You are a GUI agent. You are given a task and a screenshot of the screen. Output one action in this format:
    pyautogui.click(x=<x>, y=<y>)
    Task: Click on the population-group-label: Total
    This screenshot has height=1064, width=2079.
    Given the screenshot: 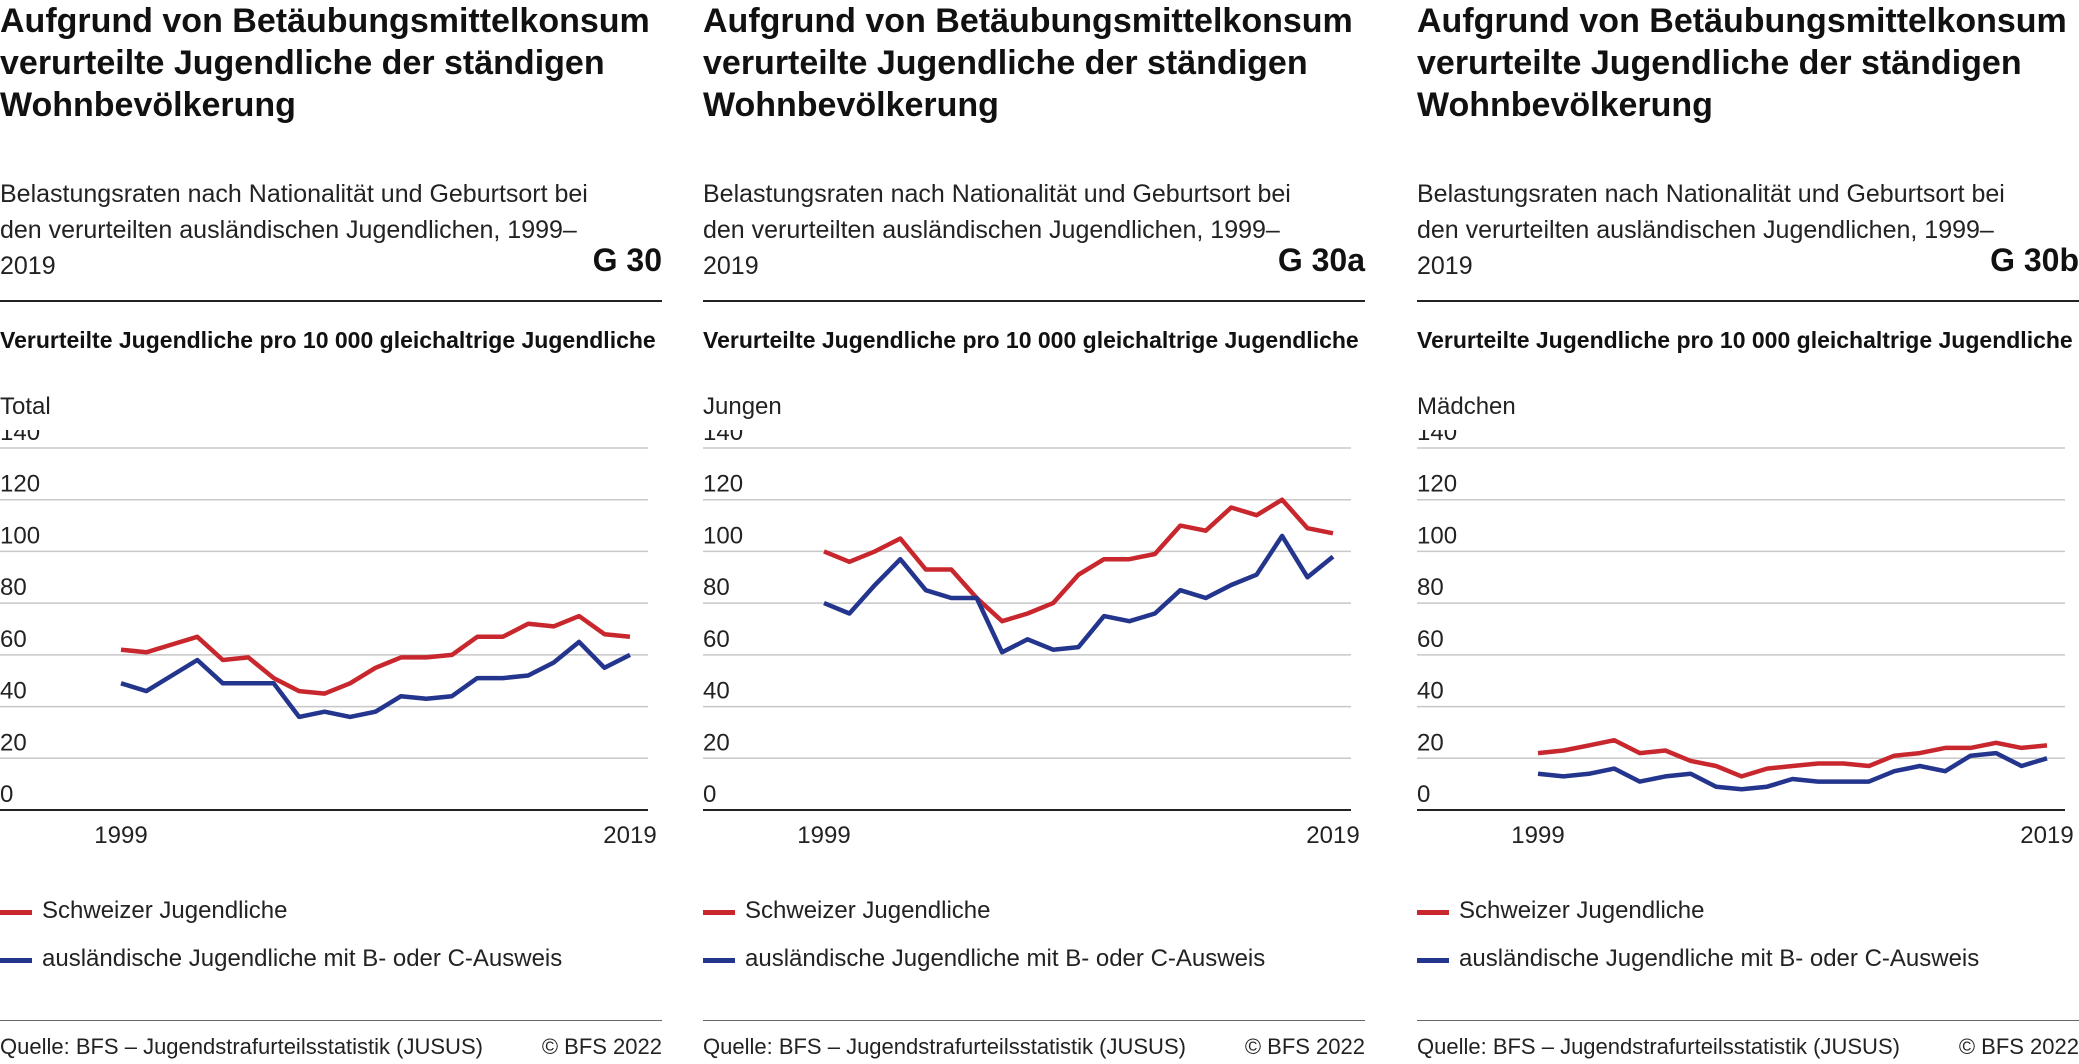 What is the action you would take?
    pyautogui.click(x=25, y=406)
    